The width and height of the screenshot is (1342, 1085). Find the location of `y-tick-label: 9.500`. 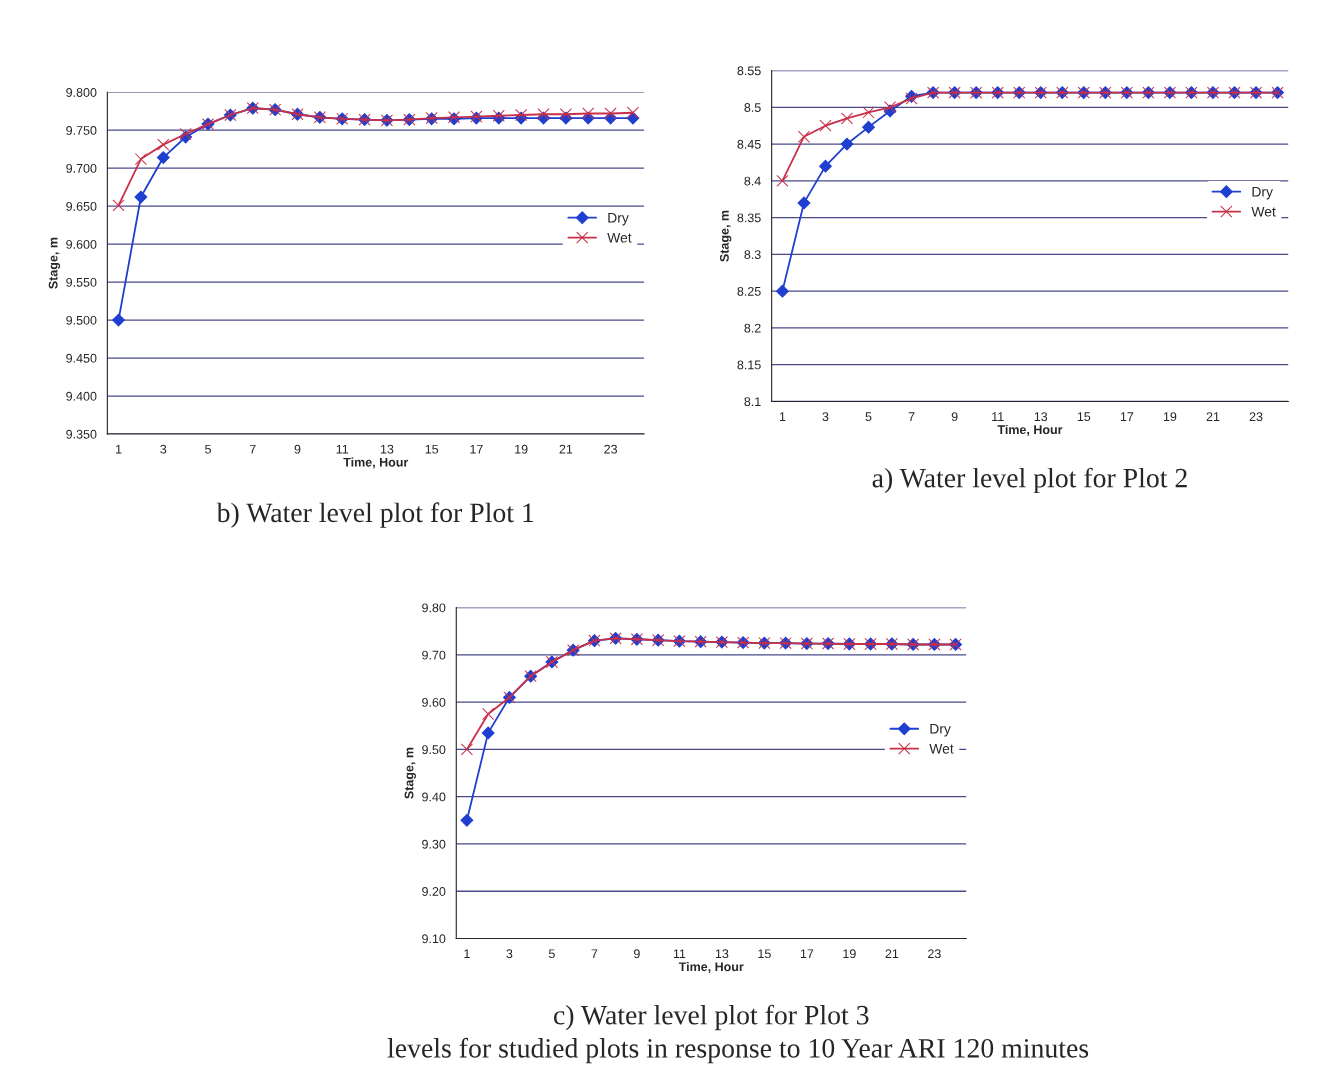

y-tick-label: 9.500 is located at coordinates (81, 320).